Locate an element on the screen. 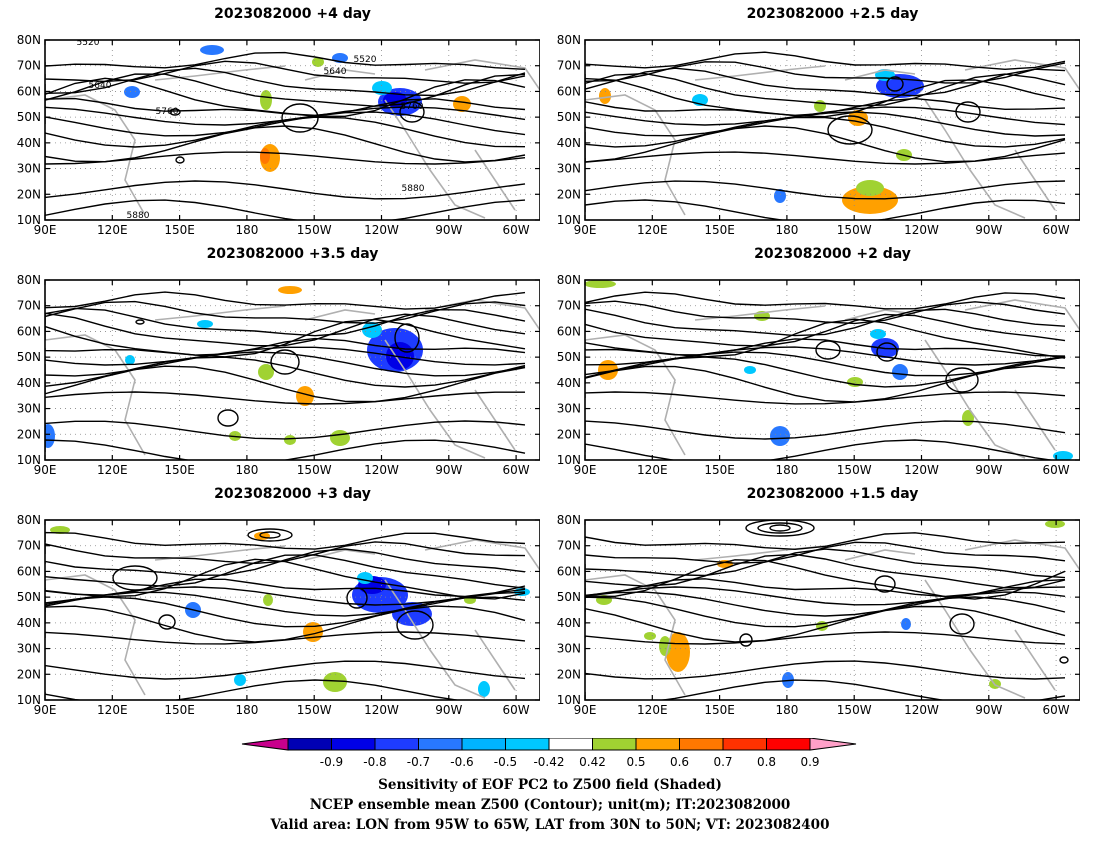 The width and height of the screenshot is (1100, 850). panel-title: 2023082000 +4 day is located at coordinates (292, 14).